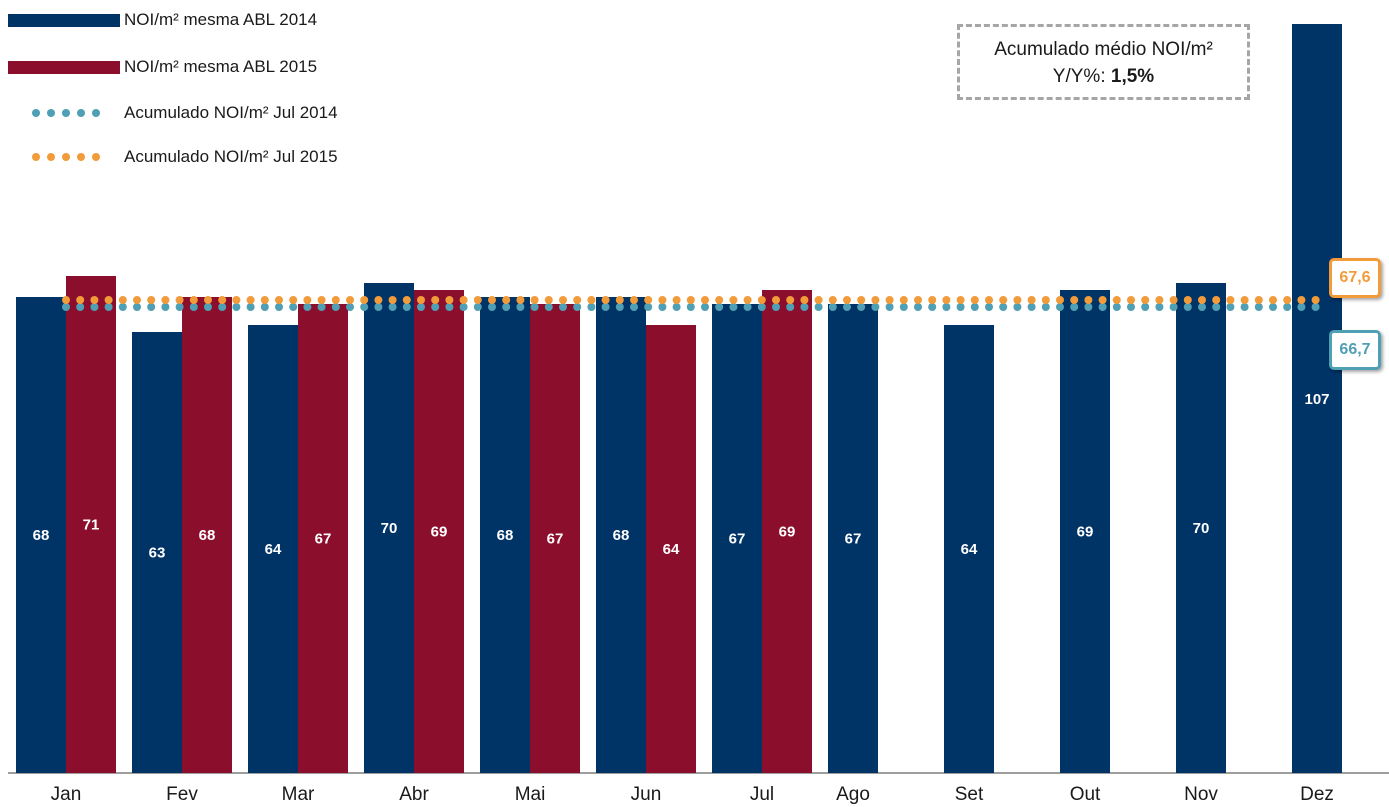 Image resolution: width=1389 pixels, height=807 pixels. What do you see at coordinates (969, 794) in the screenshot?
I see `x-tick-label-set: Set` at bounding box center [969, 794].